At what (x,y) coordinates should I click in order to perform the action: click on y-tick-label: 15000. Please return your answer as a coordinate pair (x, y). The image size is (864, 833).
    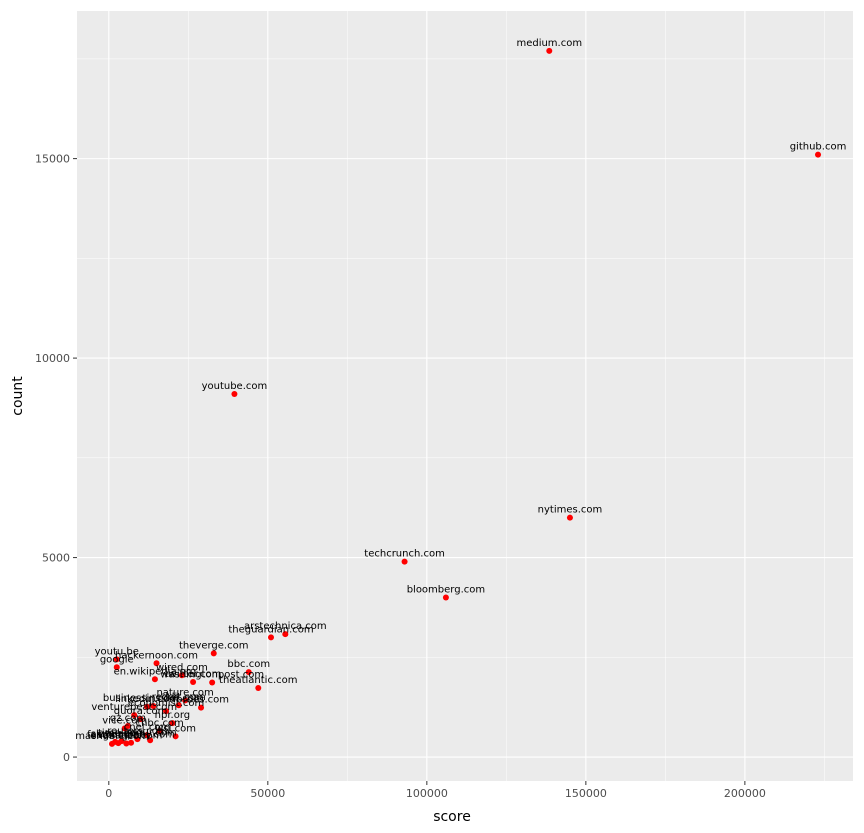
    Looking at the image, I should click on (52, 159).